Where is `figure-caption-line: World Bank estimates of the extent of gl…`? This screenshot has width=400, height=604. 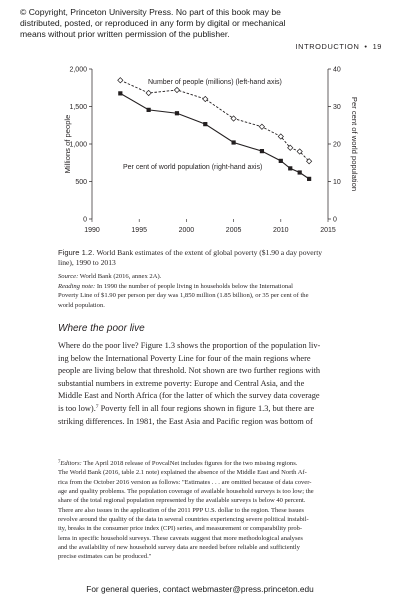
figure-caption-line: World Bank estimates of the extent of gl… is located at coordinates (209, 252).